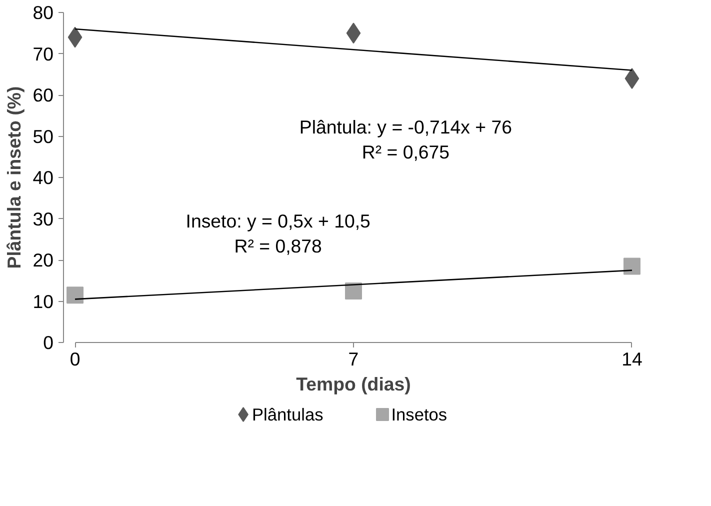 This screenshot has width=711, height=506. Describe the element at coordinates (288, 414) in the screenshot. I see `legend-label: Plântulas` at that location.